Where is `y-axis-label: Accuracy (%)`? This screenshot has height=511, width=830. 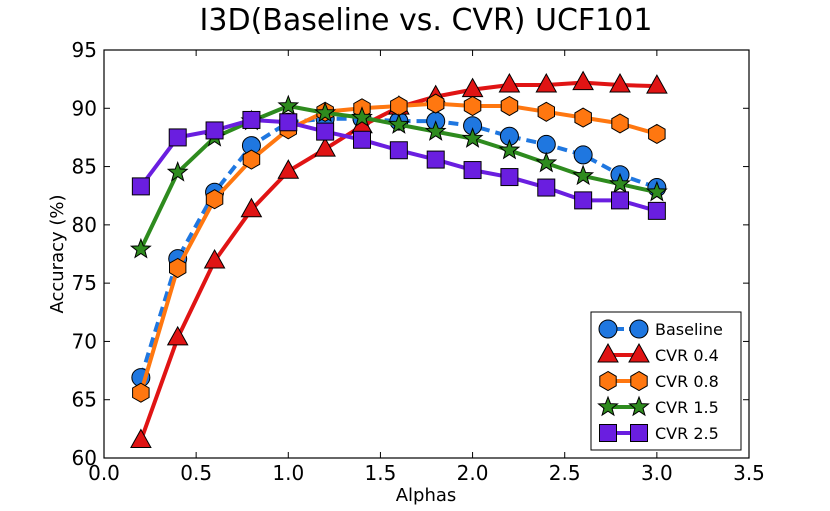
y-axis-label: Accuracy (%) is located at coordinates (57, 253).